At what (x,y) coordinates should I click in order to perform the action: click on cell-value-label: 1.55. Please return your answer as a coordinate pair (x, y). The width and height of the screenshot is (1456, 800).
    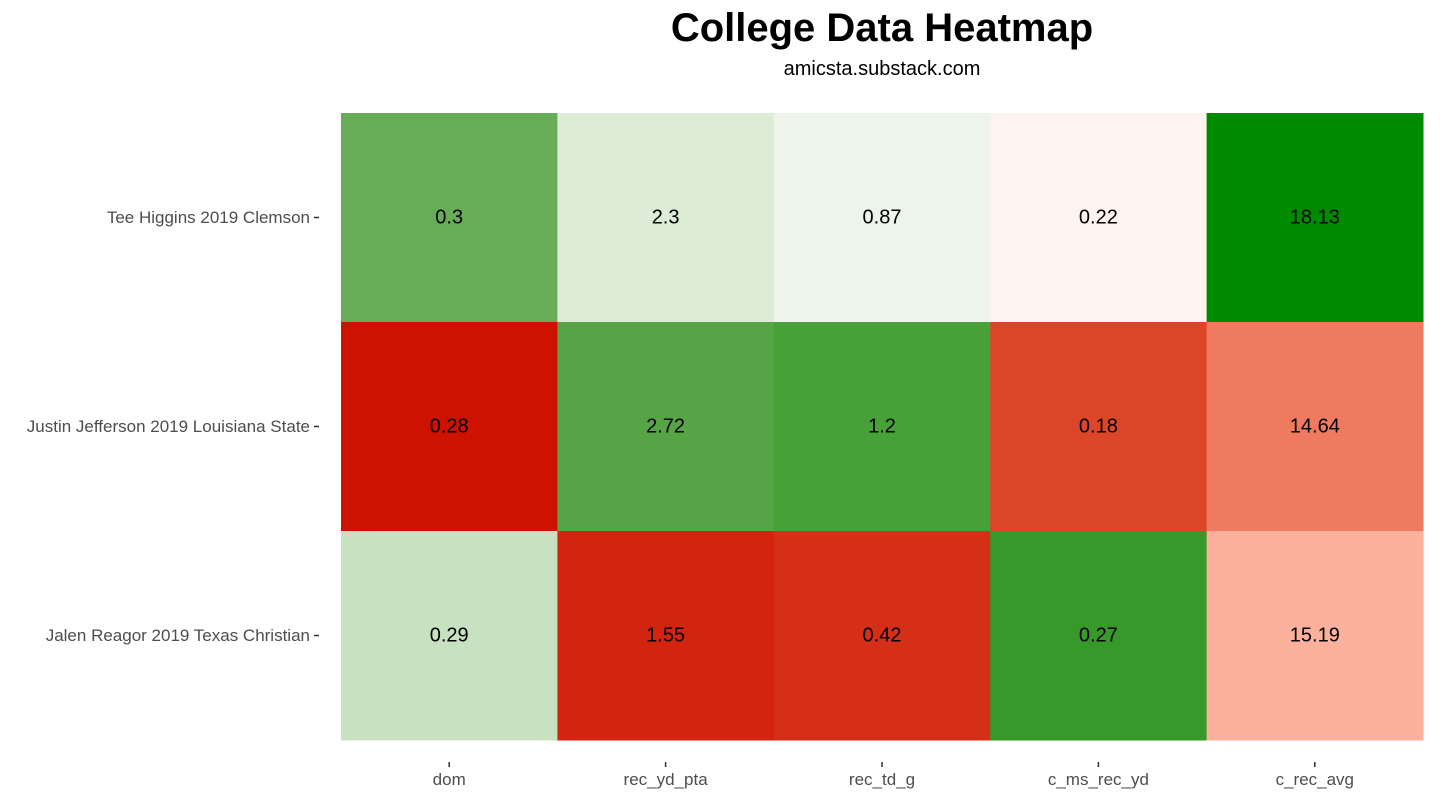
    Looking at the image, I should click on (665, 636).